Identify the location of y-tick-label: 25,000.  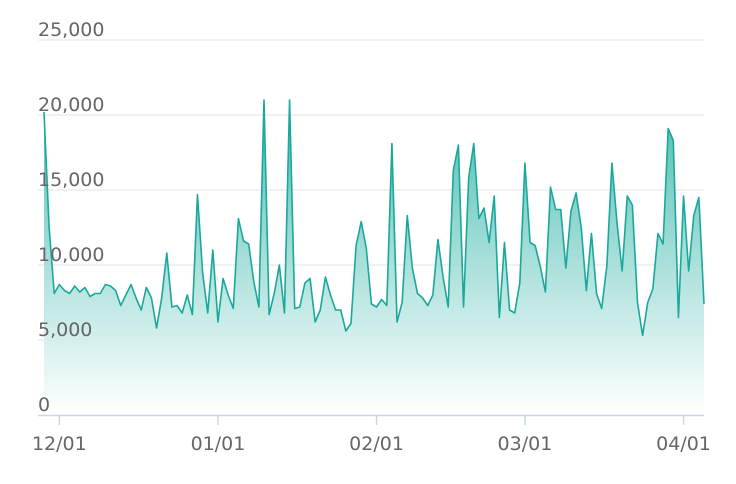
(71, 30).